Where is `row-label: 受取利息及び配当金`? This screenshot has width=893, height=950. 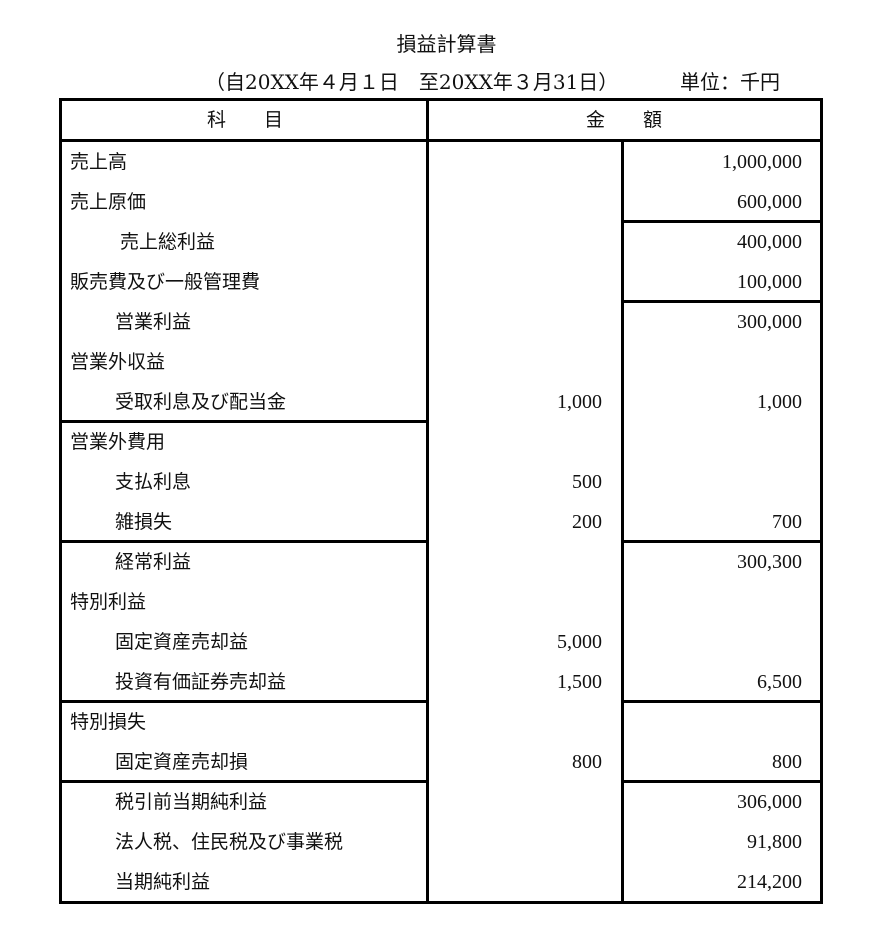
row-label: 受取利息及び配当金 is located at coordinates (201, 402).